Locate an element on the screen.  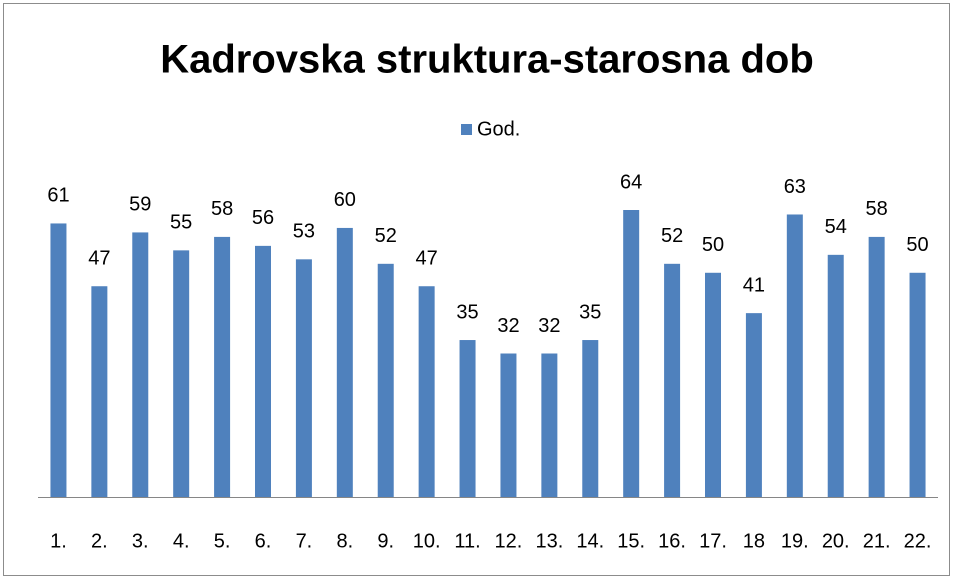
x-tick-label: 1. is located at coordinates (58, 541).